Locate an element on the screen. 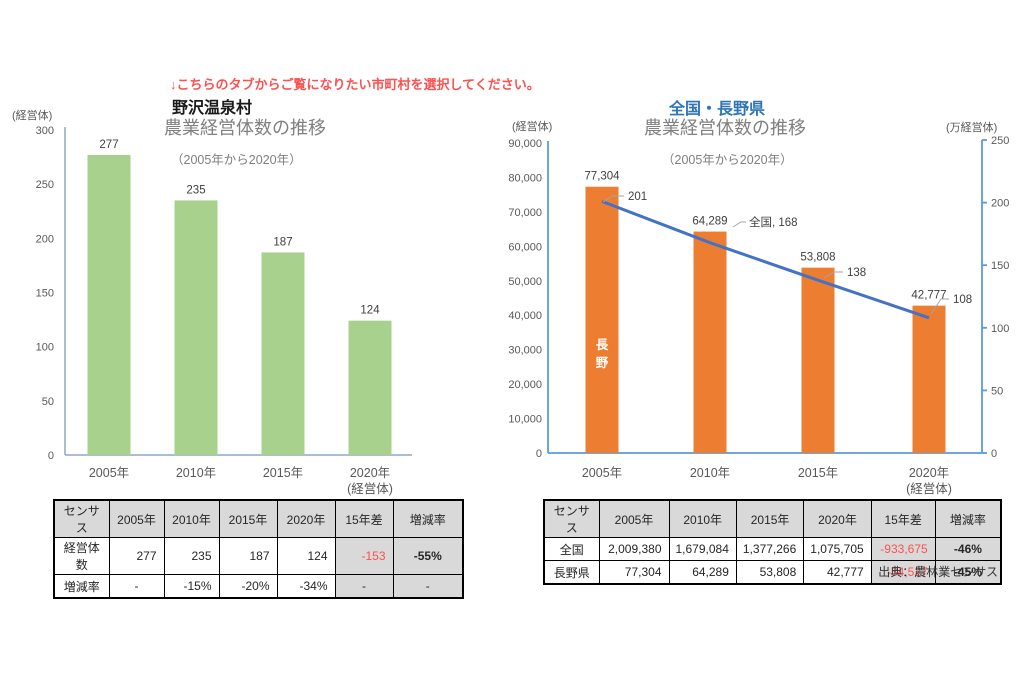 The height and width of the screenshot is (690, 1036). x-unit-label: (経営体) is located at coordinates (929, 489).